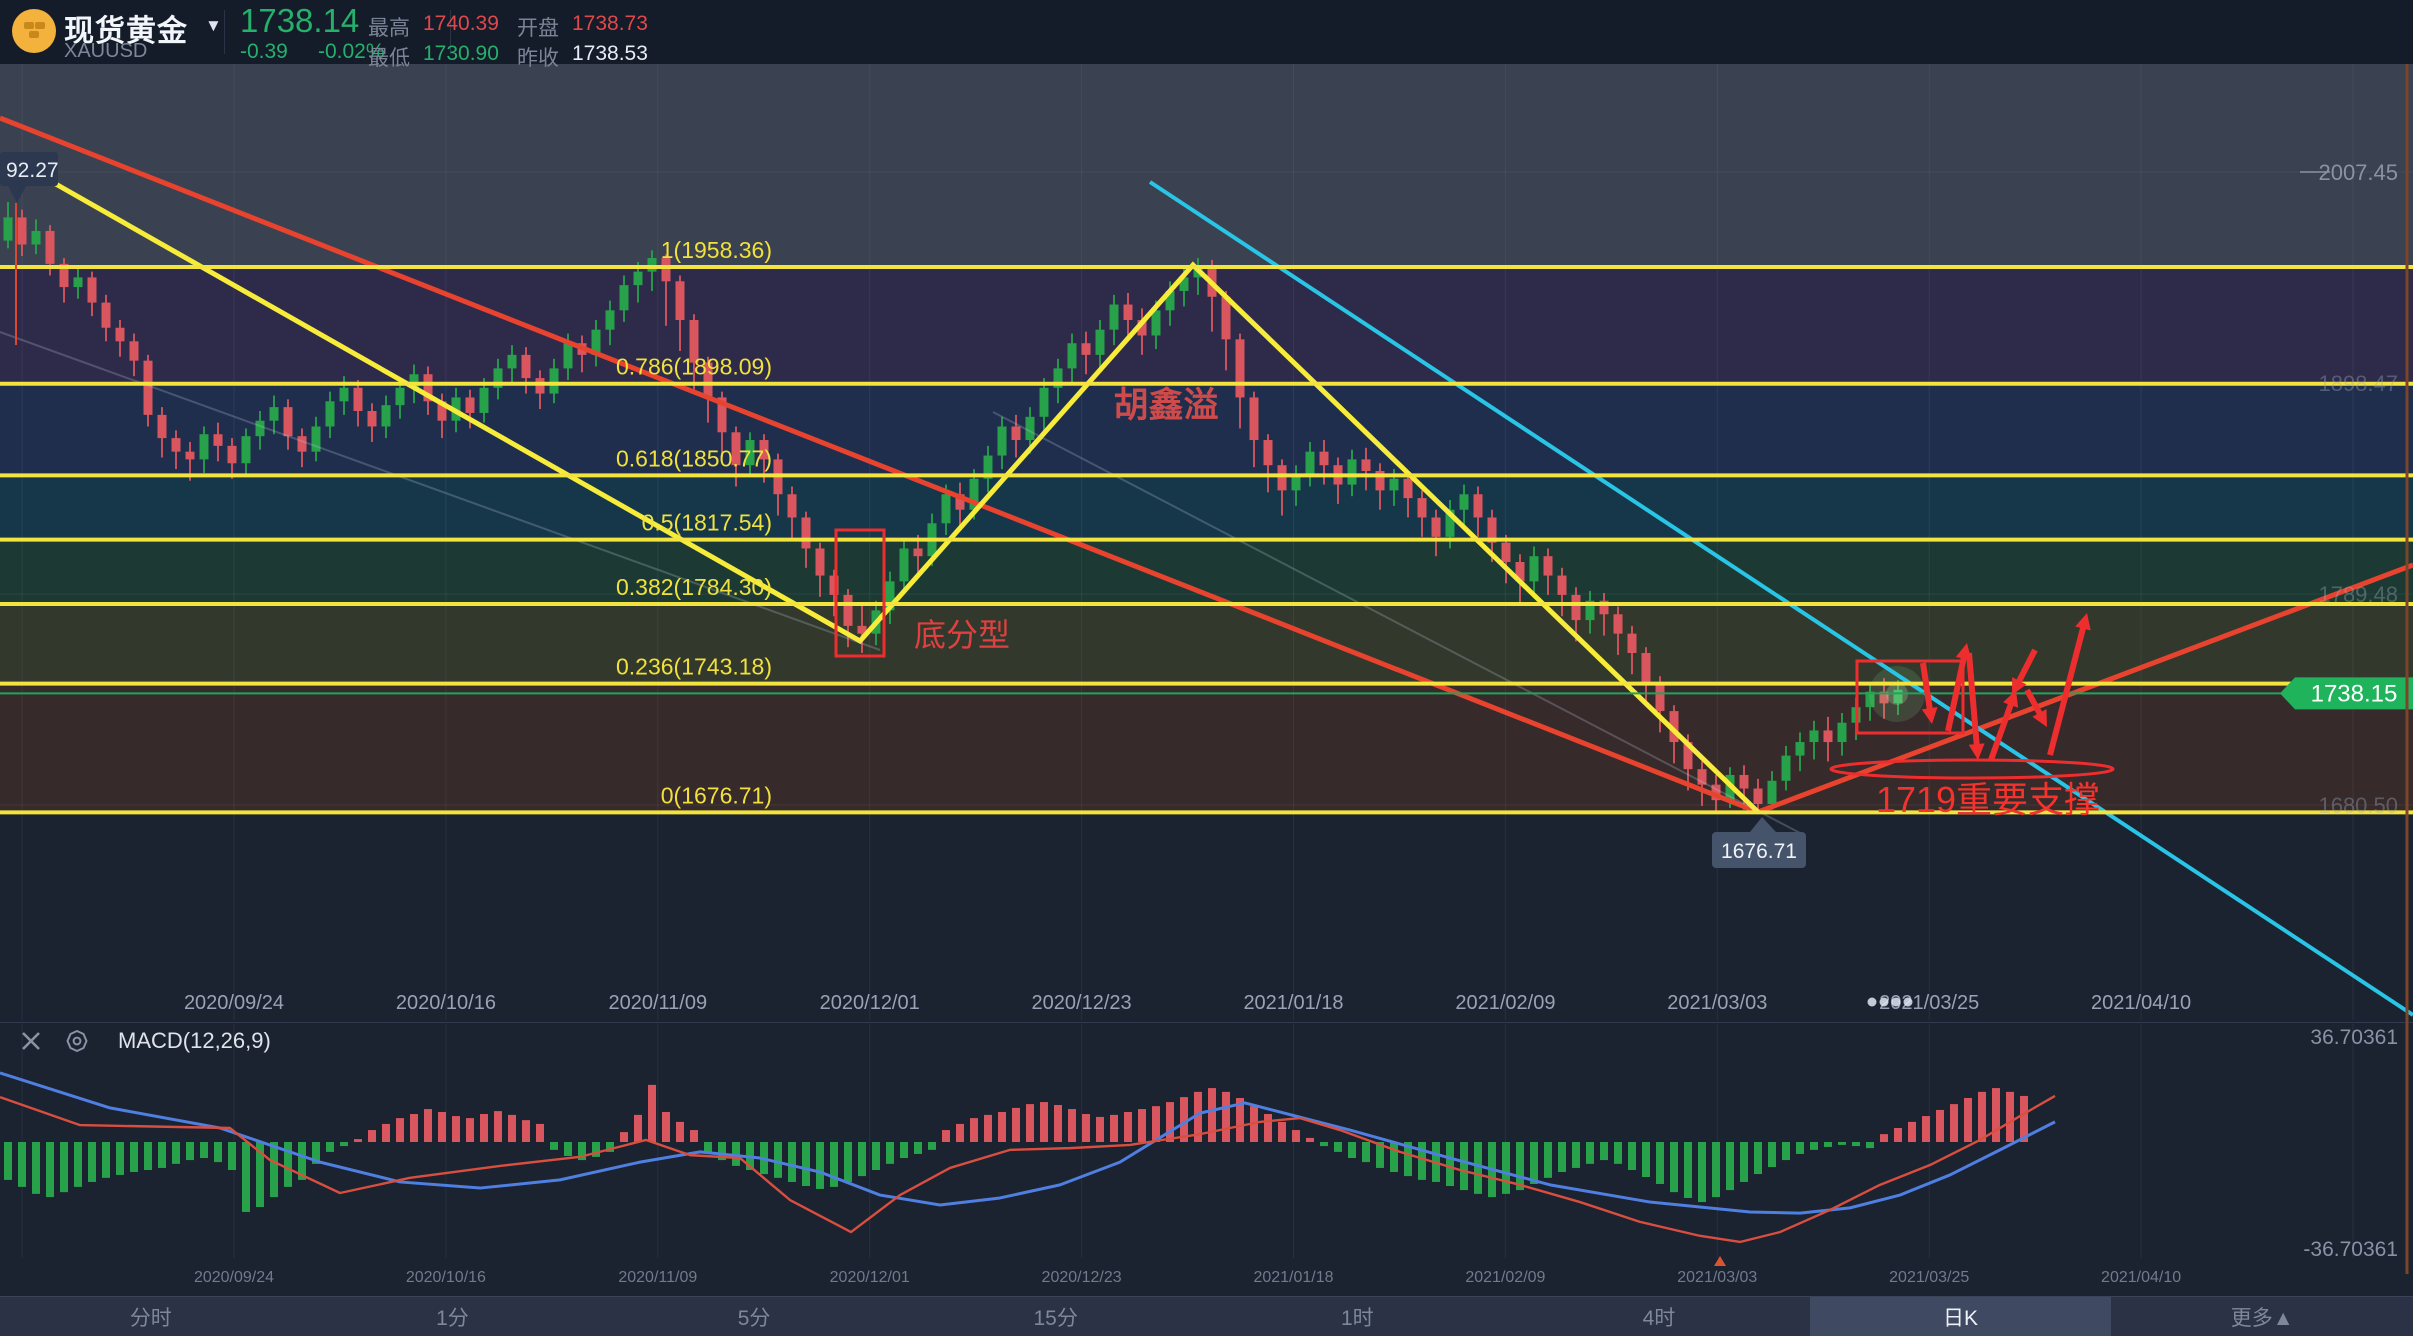 The height and width of the screenshot is (1336, 2413). I want to click on date-axis-label: 2021/01/18, so click(1293, 1003).